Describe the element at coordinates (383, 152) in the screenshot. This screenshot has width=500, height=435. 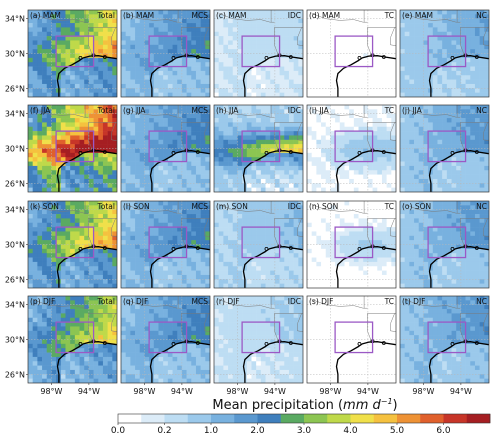
I see `bay-outline` at that location.